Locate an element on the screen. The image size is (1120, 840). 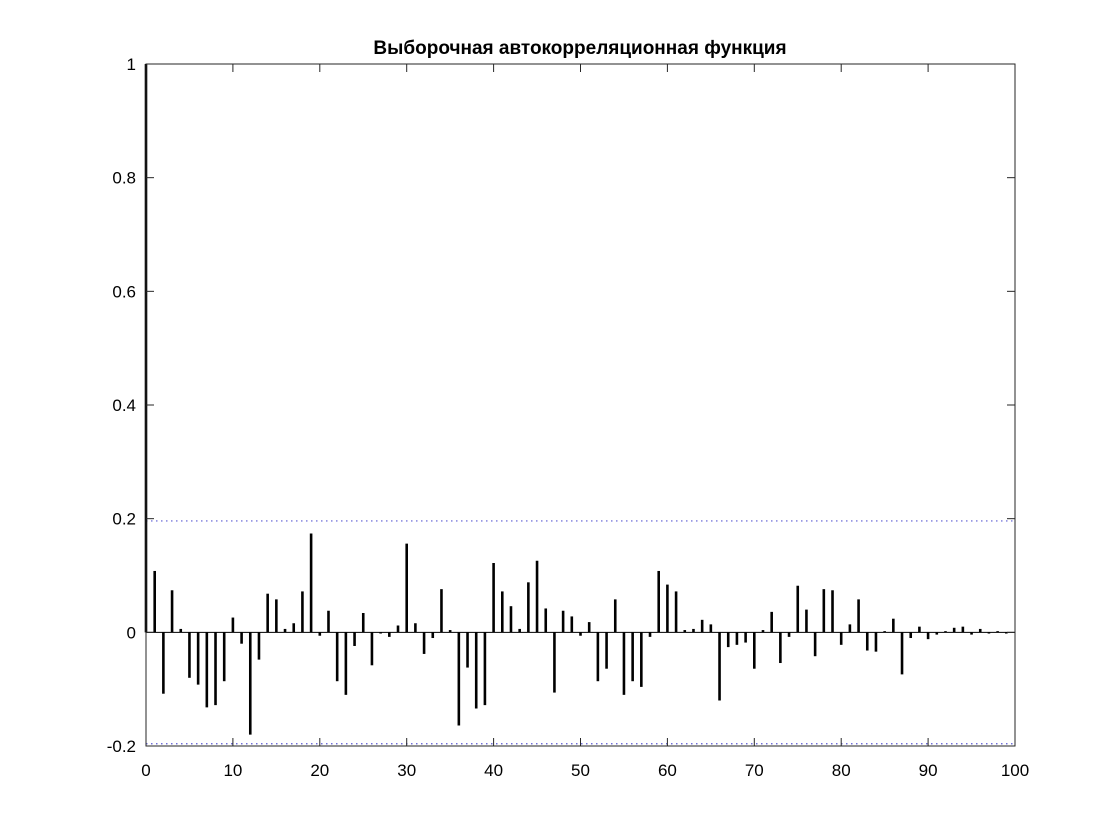
x-tick-label: 70 is located at coordinates (754, 770).